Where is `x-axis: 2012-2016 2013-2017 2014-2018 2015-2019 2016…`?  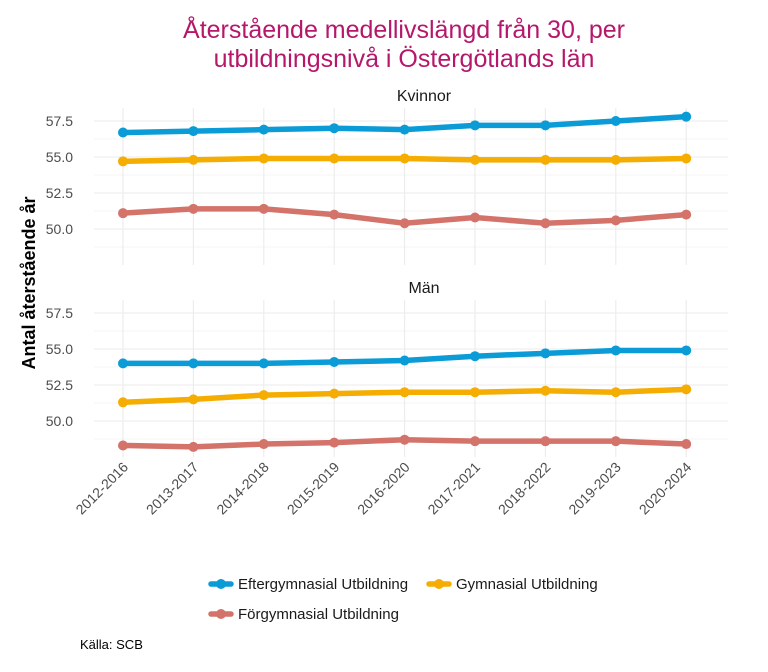
x-axis: 2012-2016 2013-2017 2014-2018 2015-2019 2016… is located at coordinates (383, 488).